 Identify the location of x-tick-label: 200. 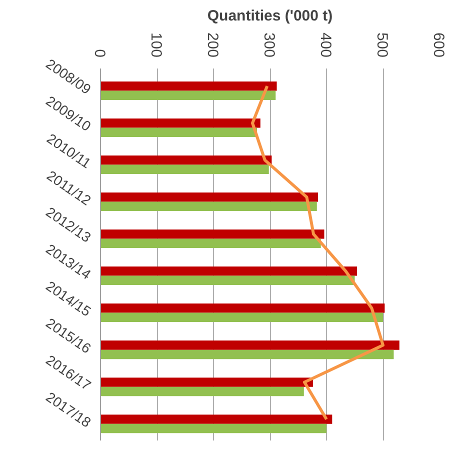
(212, 45).